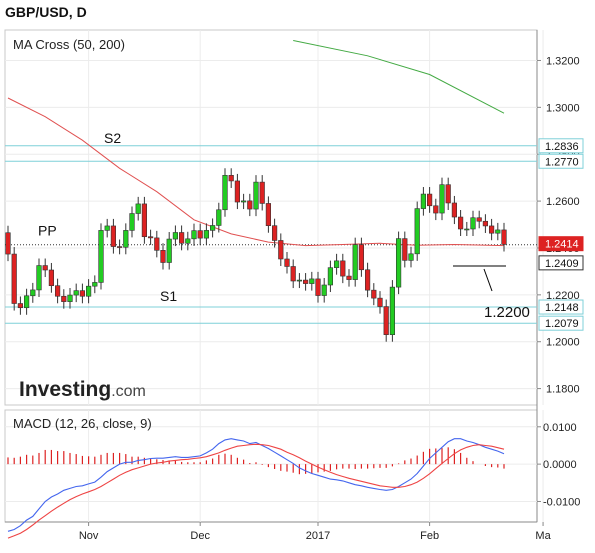 The image size is (595, 553). Describe the element at coordinates (507, 312) in the screenshot. I see `annotation-label: 1.2200` at that location.